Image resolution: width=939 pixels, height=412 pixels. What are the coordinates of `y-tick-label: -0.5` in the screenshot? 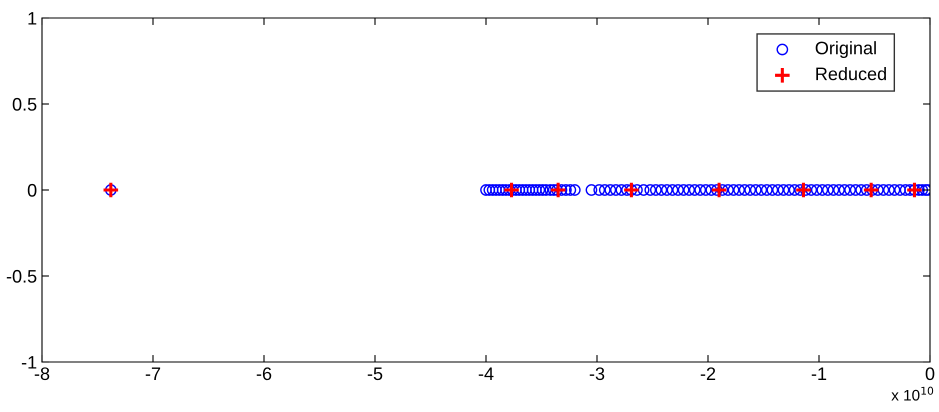 It's located at (21, 276).